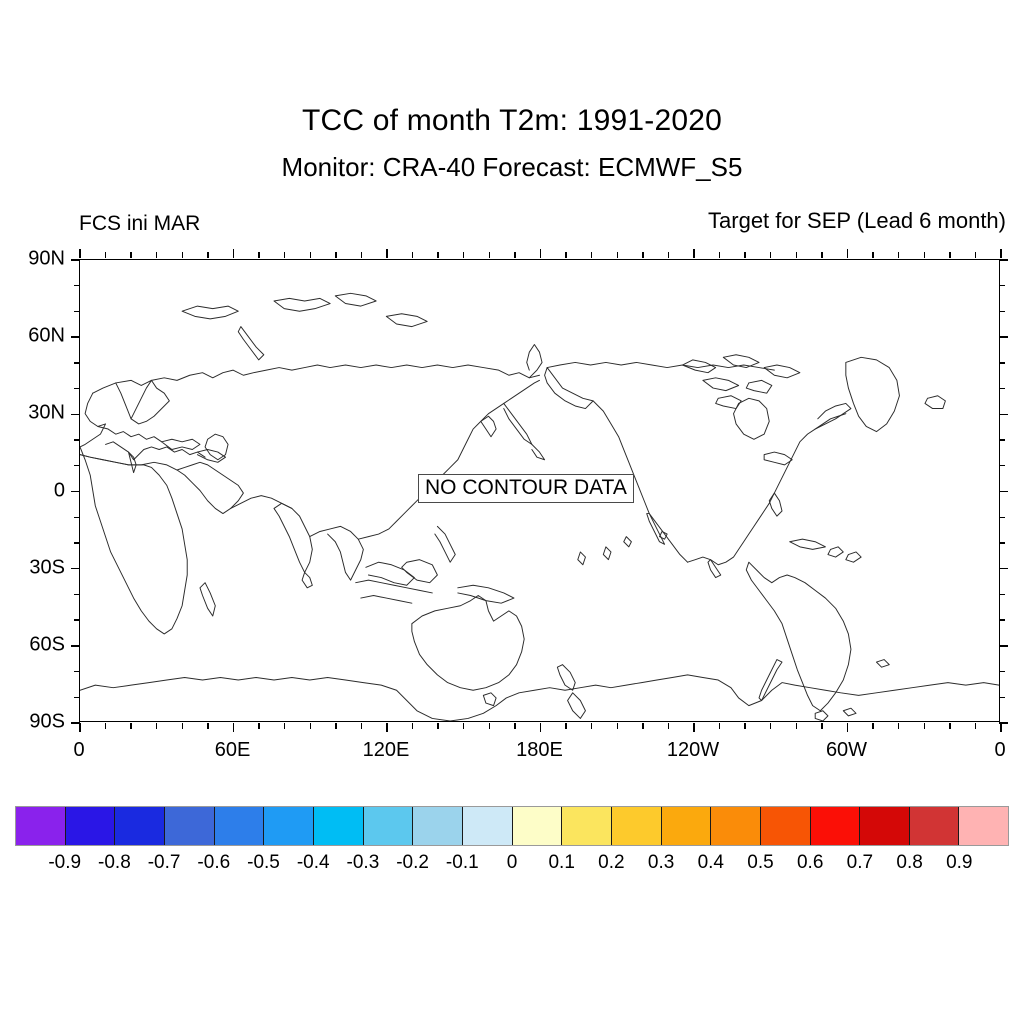 The height and width of the screenshot is (1024, 1024). Describe the element at coordinates (1000, 750) in the screenshot. I see `x-axis-label: 0` at that location.